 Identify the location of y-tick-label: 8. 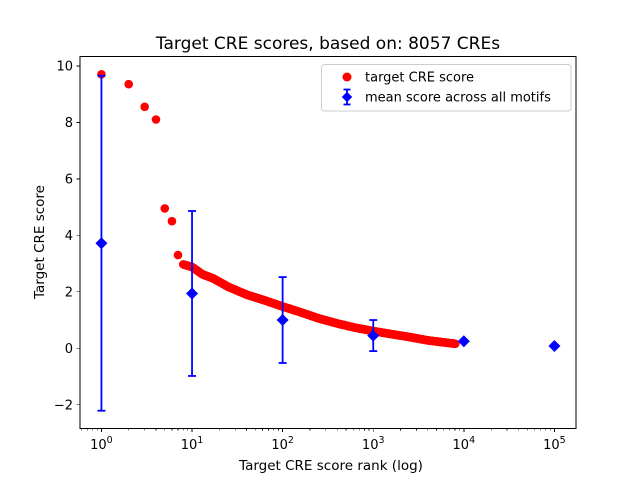
(69, 123).